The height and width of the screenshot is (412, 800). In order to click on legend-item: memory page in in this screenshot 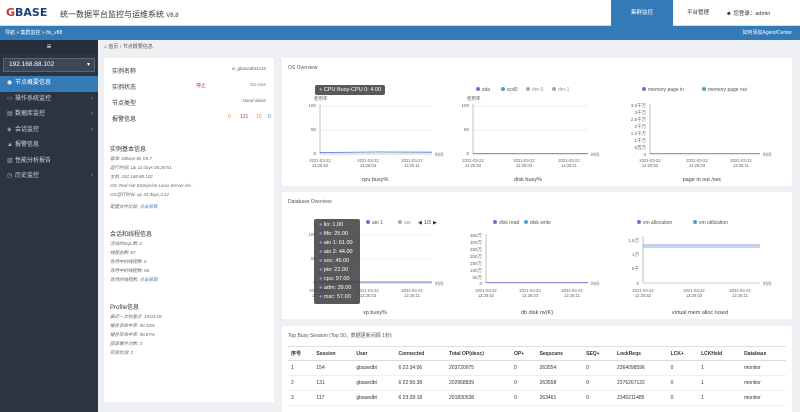, I will do `click(666, 90)`.